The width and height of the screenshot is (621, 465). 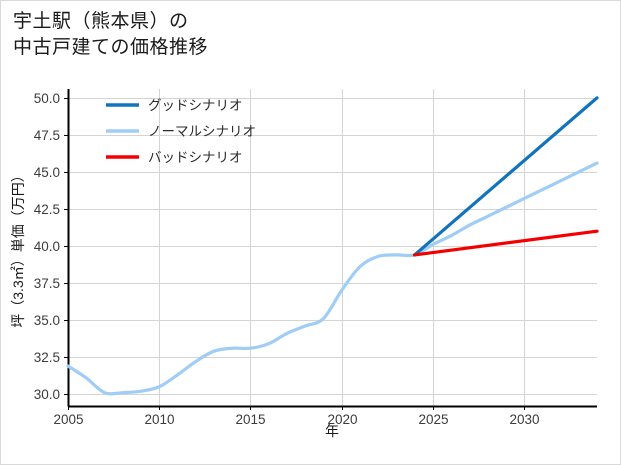 I want to click on x-tick-label: 2030, so click(x=524, y=419).